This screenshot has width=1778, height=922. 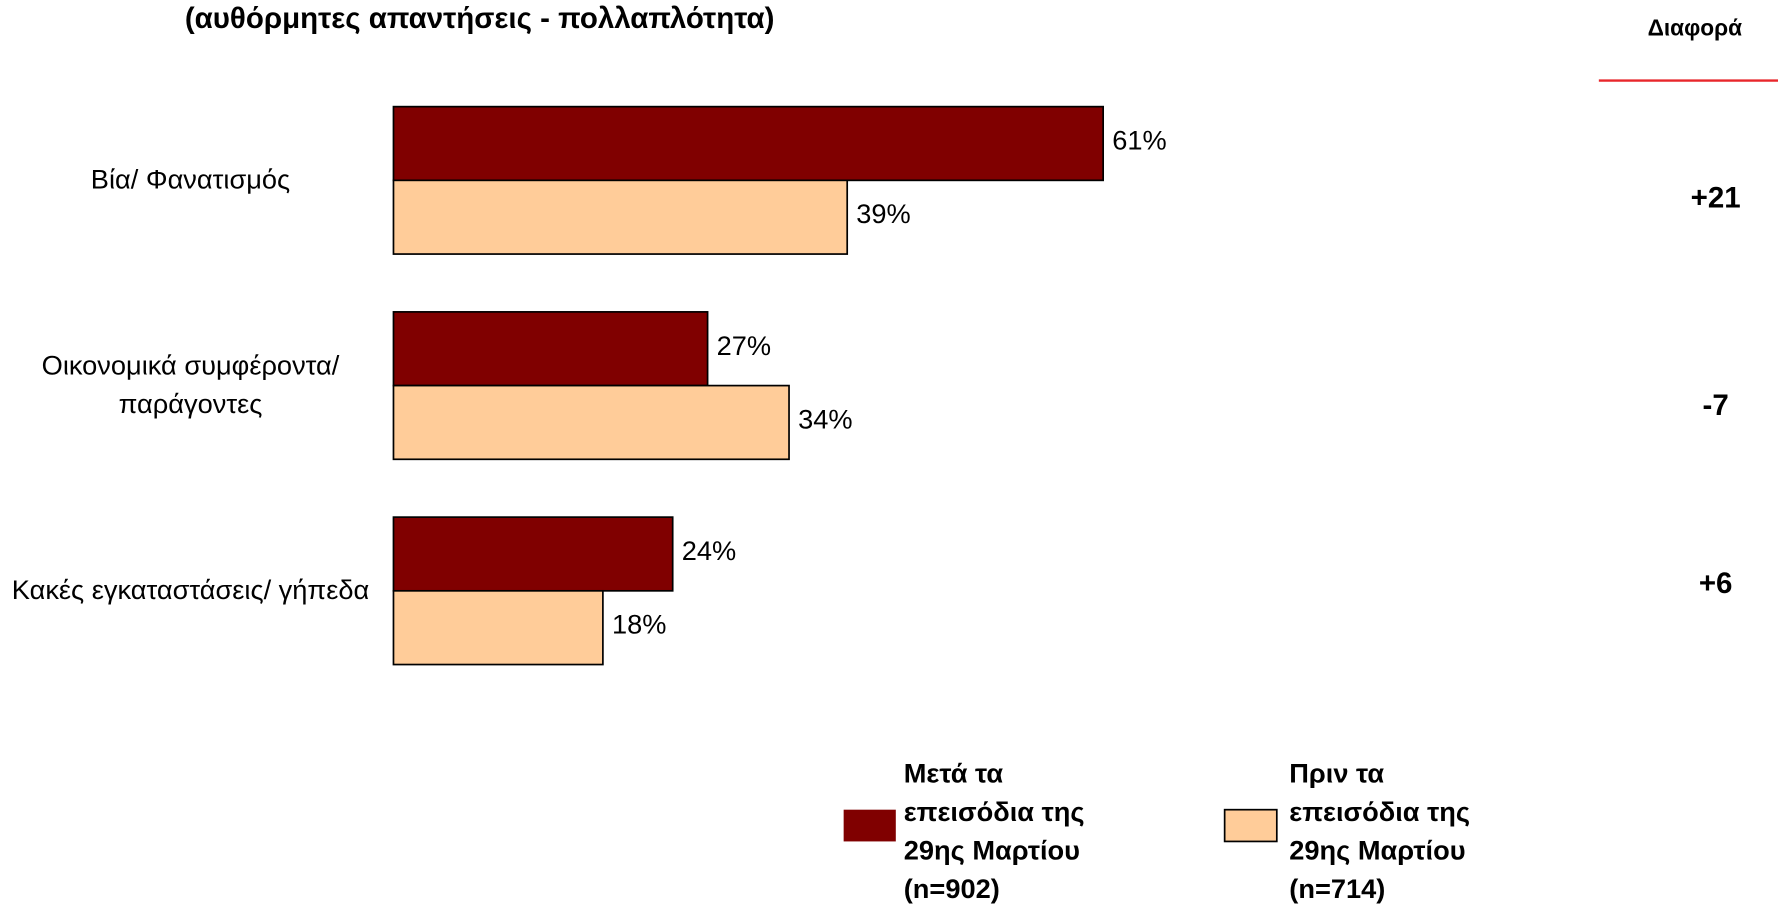 What do you see at coordinates (744, 345) in the screenshot?
I see `value-label: 27%` at bounding box center [744, 345].